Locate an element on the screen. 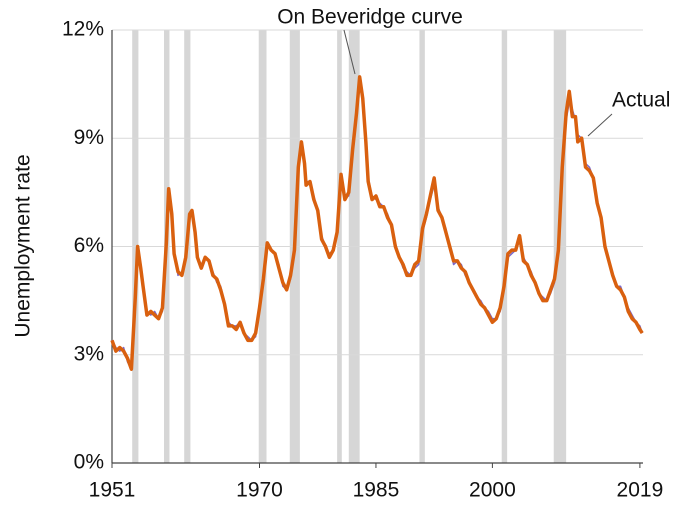 The image size is (692, 508). x-tick-label: 1951 is located at coordinates (112, 490).